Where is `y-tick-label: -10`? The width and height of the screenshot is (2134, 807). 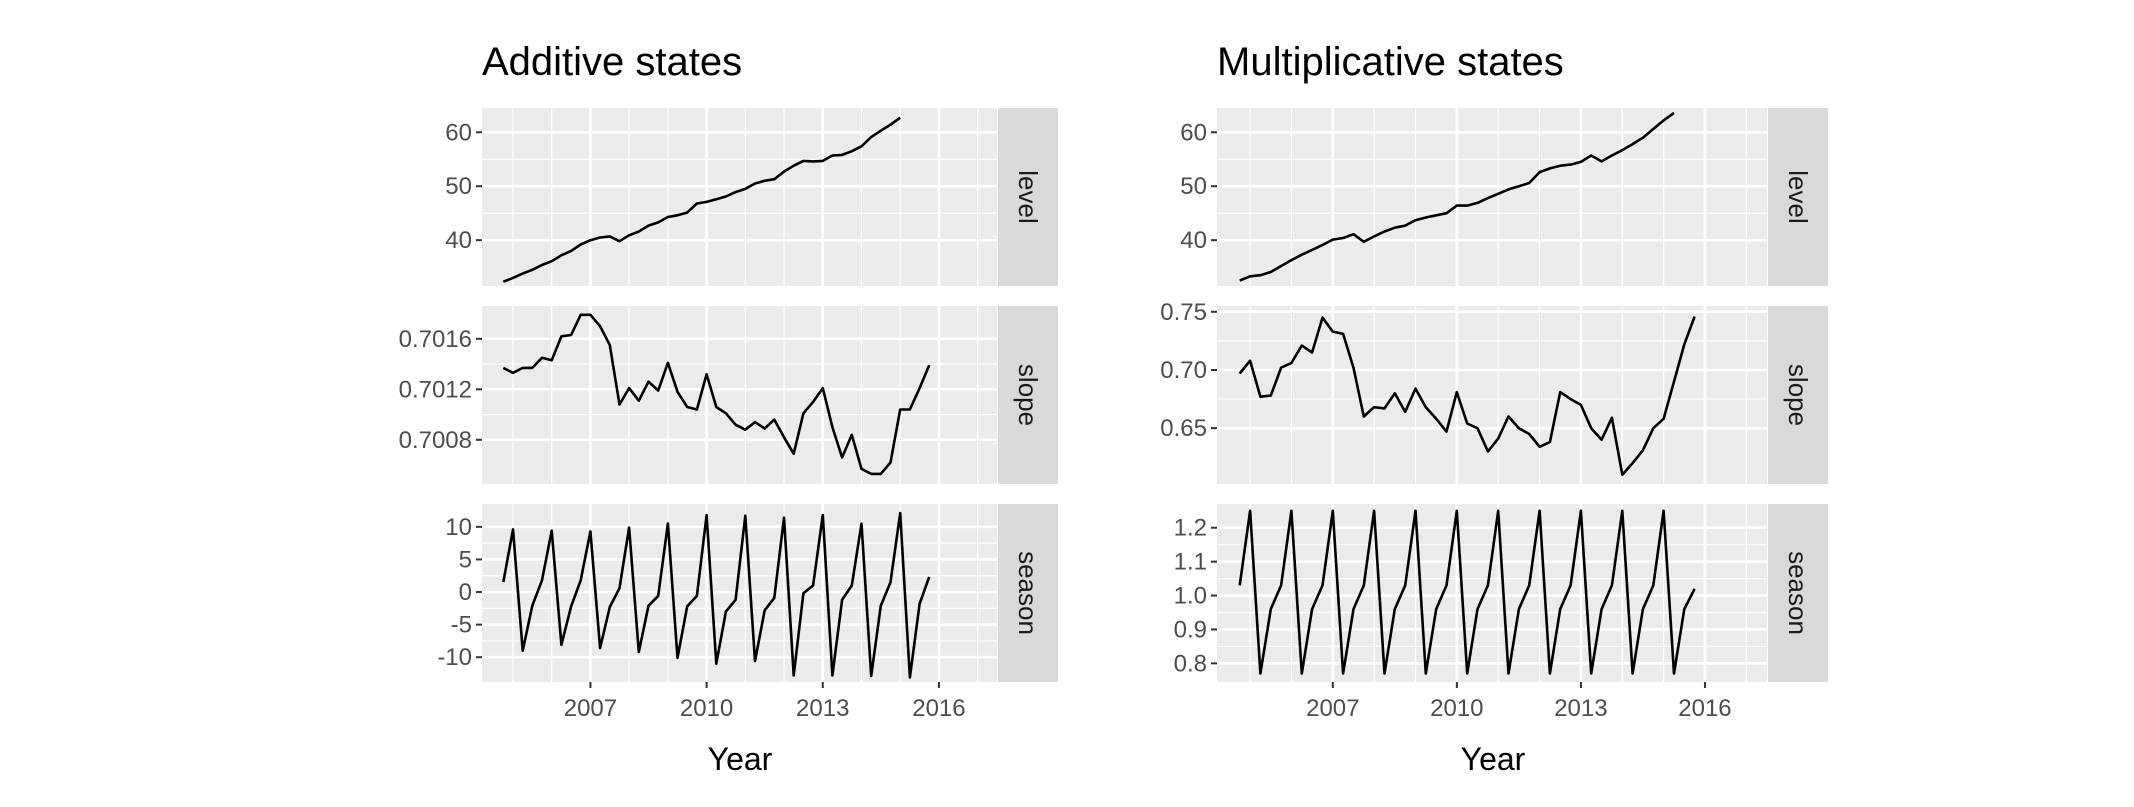 y-tick-label: -10 is located at coordinates (454, 657).